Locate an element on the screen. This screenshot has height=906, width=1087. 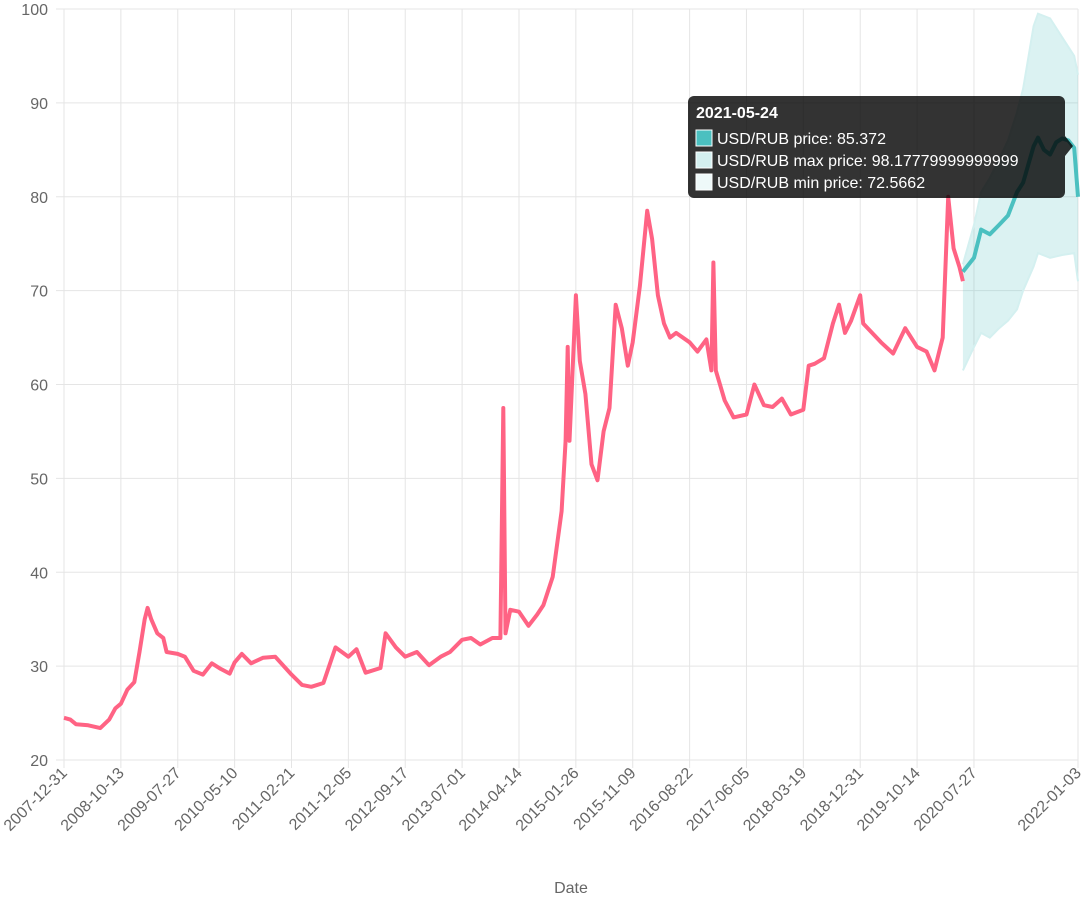
y-tick-label: 30 is located at coordinates (39, 667).